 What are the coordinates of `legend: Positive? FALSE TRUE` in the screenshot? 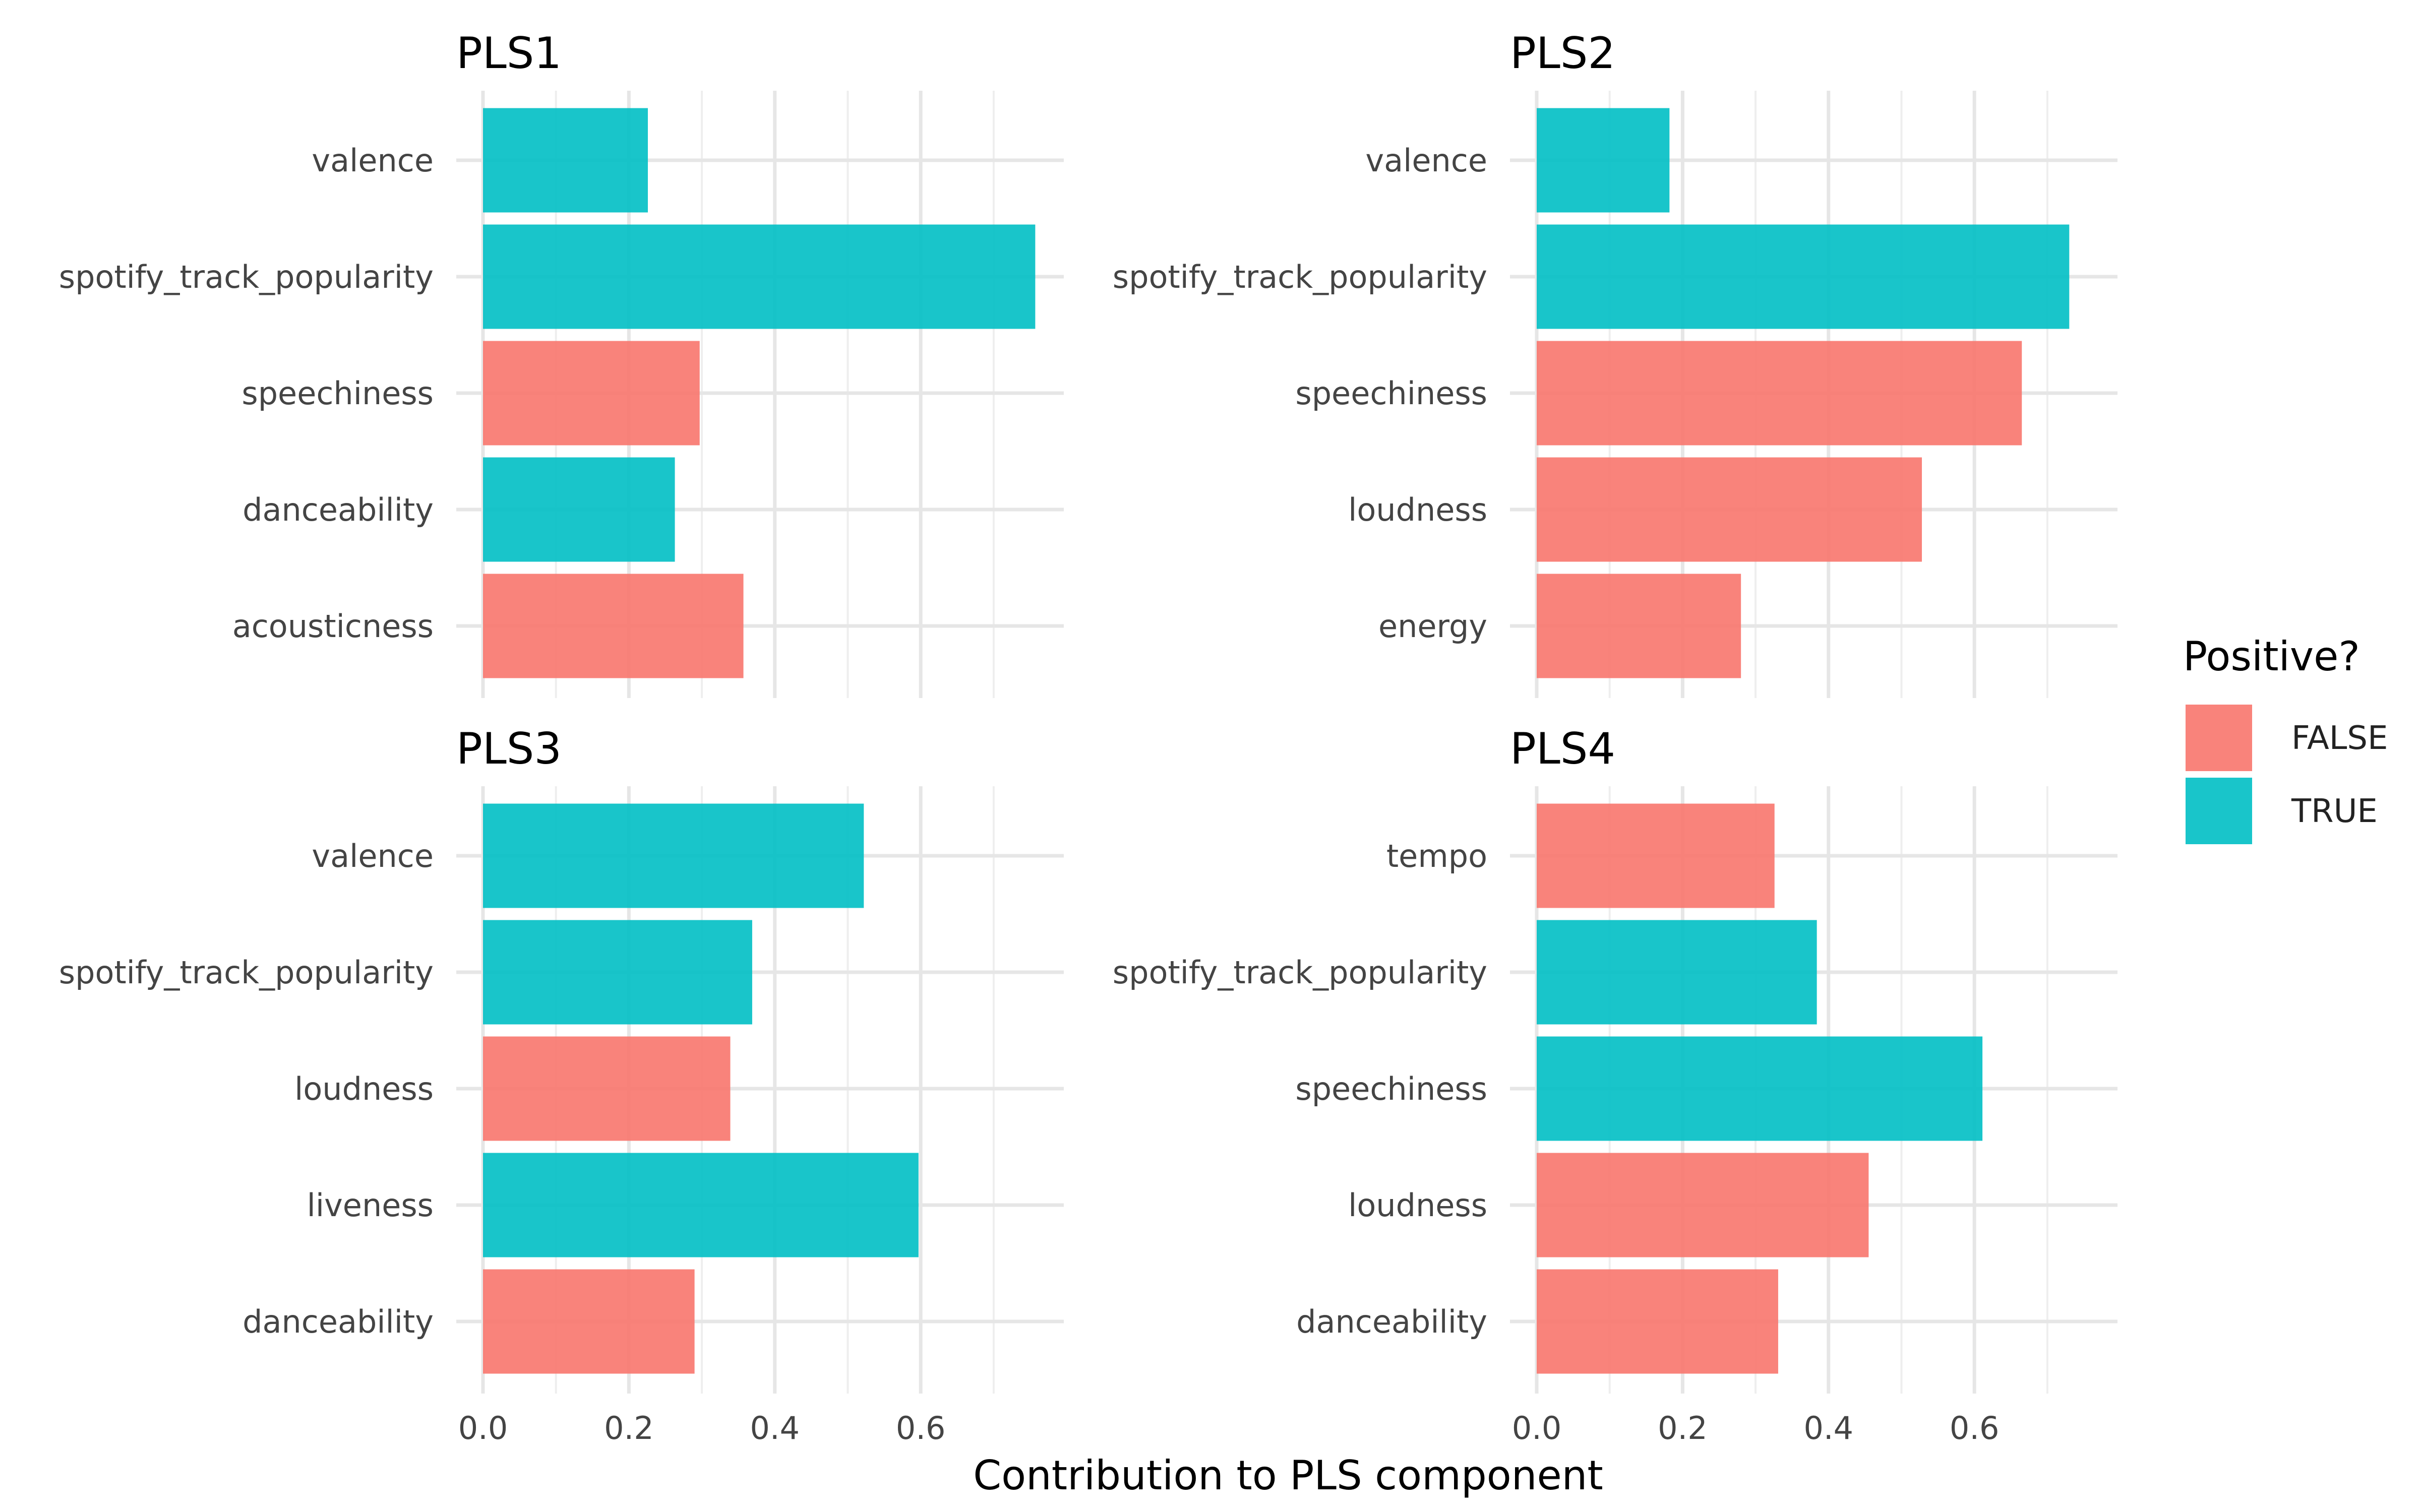 It's located at (2285, 738).